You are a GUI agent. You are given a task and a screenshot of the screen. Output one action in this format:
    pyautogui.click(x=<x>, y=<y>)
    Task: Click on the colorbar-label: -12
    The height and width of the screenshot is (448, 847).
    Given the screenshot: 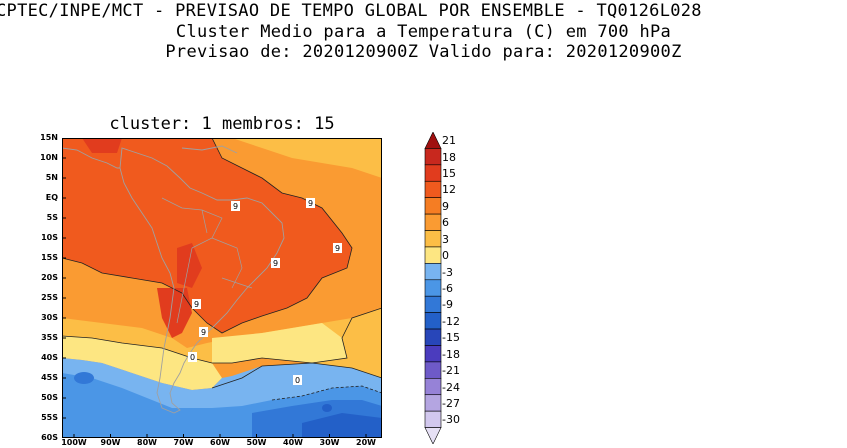 What is the action you would take?
    pyautogui.click(x=451, y=321)
    